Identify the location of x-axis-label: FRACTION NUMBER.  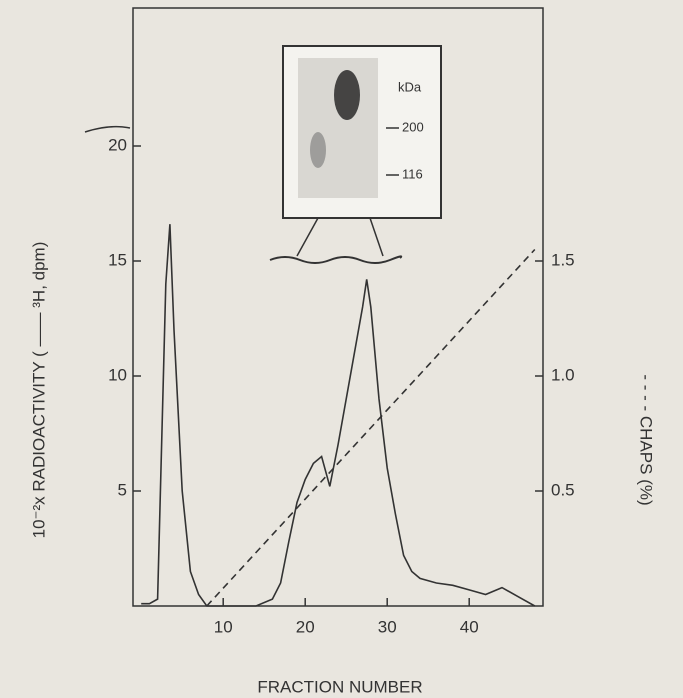
(339, 686).